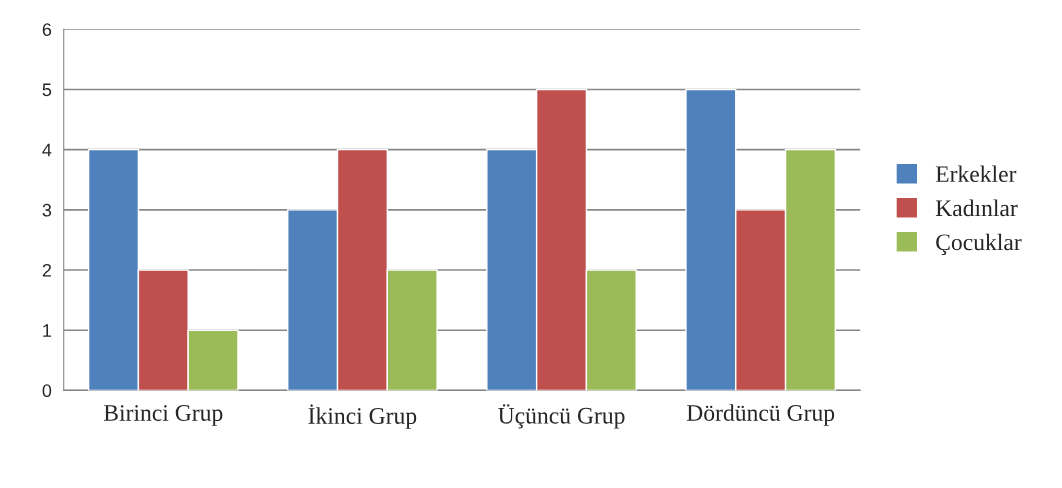 The image size is (1062, 488). I want to click on x-tick-label: Dördüncü Grup, so click(760, 415).